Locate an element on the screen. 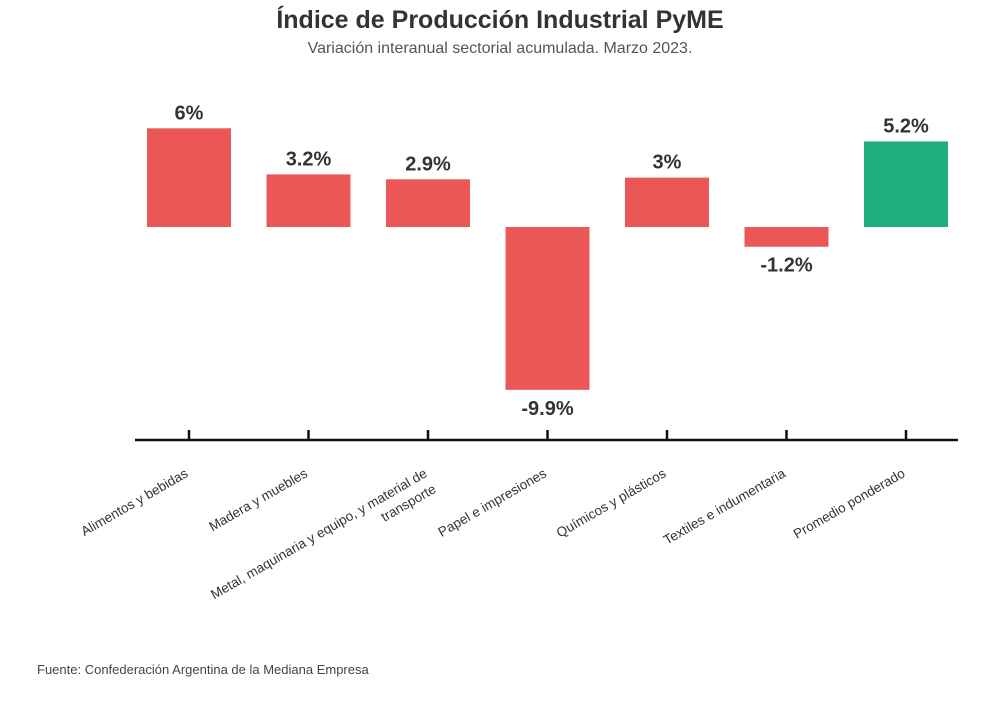 This screenshot has width=1000, height=722. x-tick-label-line: Químicos y plásticos is located at coordinates (611, 502).